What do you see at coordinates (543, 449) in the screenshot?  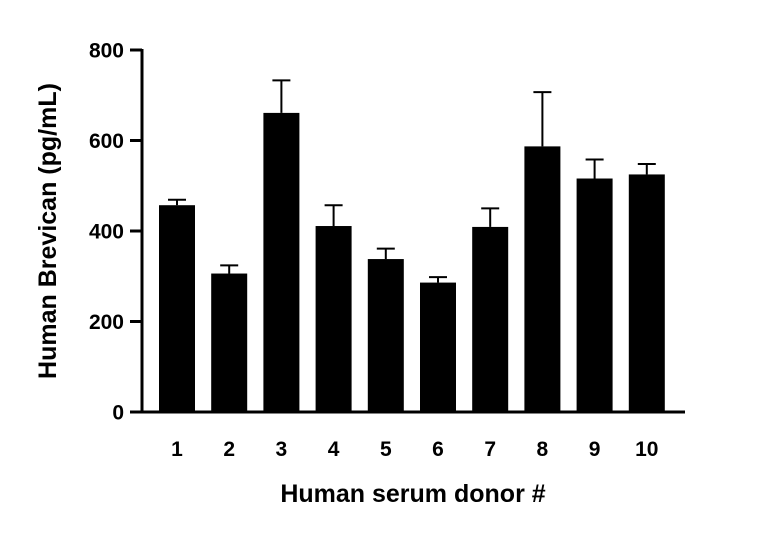 I see `x-tick-label: 8` at bounding box center [543, 449].